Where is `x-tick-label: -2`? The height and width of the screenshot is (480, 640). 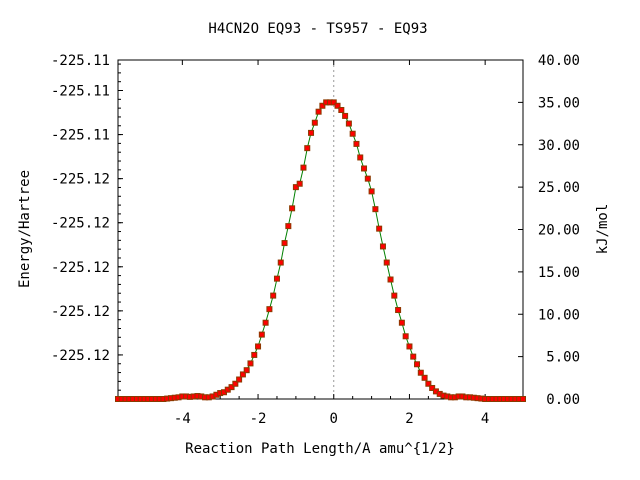 x-tick-label: -2 is located at coordinates (258, 419).